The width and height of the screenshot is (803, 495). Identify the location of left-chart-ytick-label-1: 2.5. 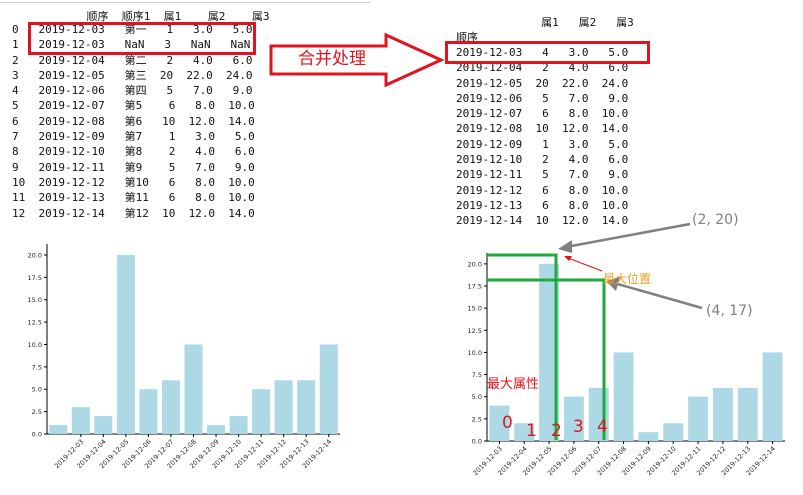
(37, 412).